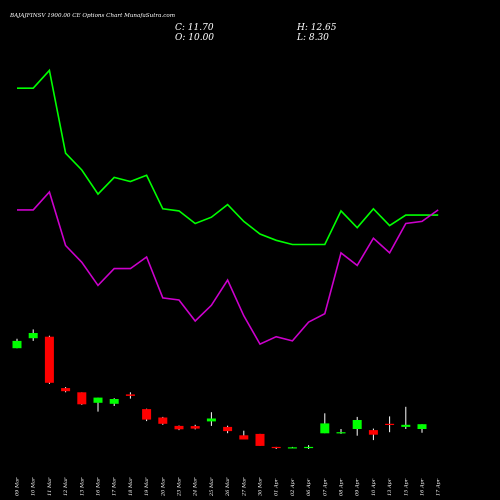 This screenshot has height=500, width=500. What do you see at coordinates (325, 487) in the screenshot?
I see `x-tick-label: 07 Apr` at bounding box center [325, 487].